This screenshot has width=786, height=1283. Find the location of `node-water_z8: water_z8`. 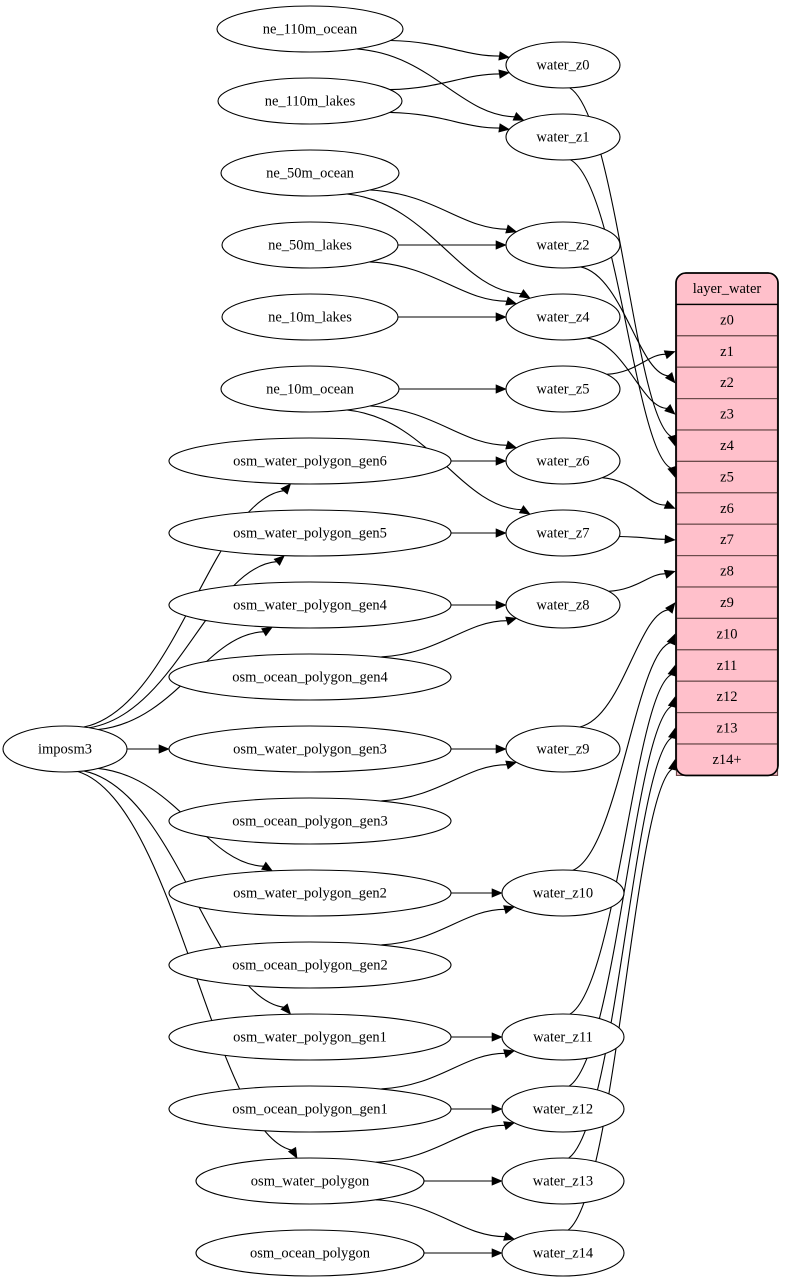

node-water_z8: water_z8 is located at coordinates (563, 605).